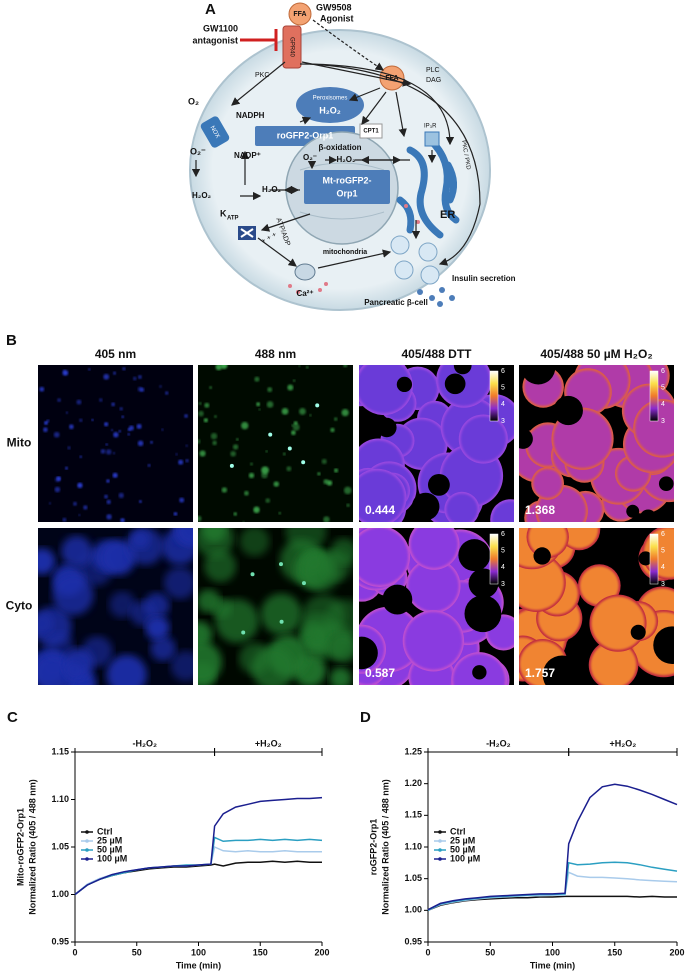 The width and height of the screenshot is (685, 974). Describe the element at coordinates (413, 941) in the screenshot. I see `y-tick-label: 0.95` at that location.